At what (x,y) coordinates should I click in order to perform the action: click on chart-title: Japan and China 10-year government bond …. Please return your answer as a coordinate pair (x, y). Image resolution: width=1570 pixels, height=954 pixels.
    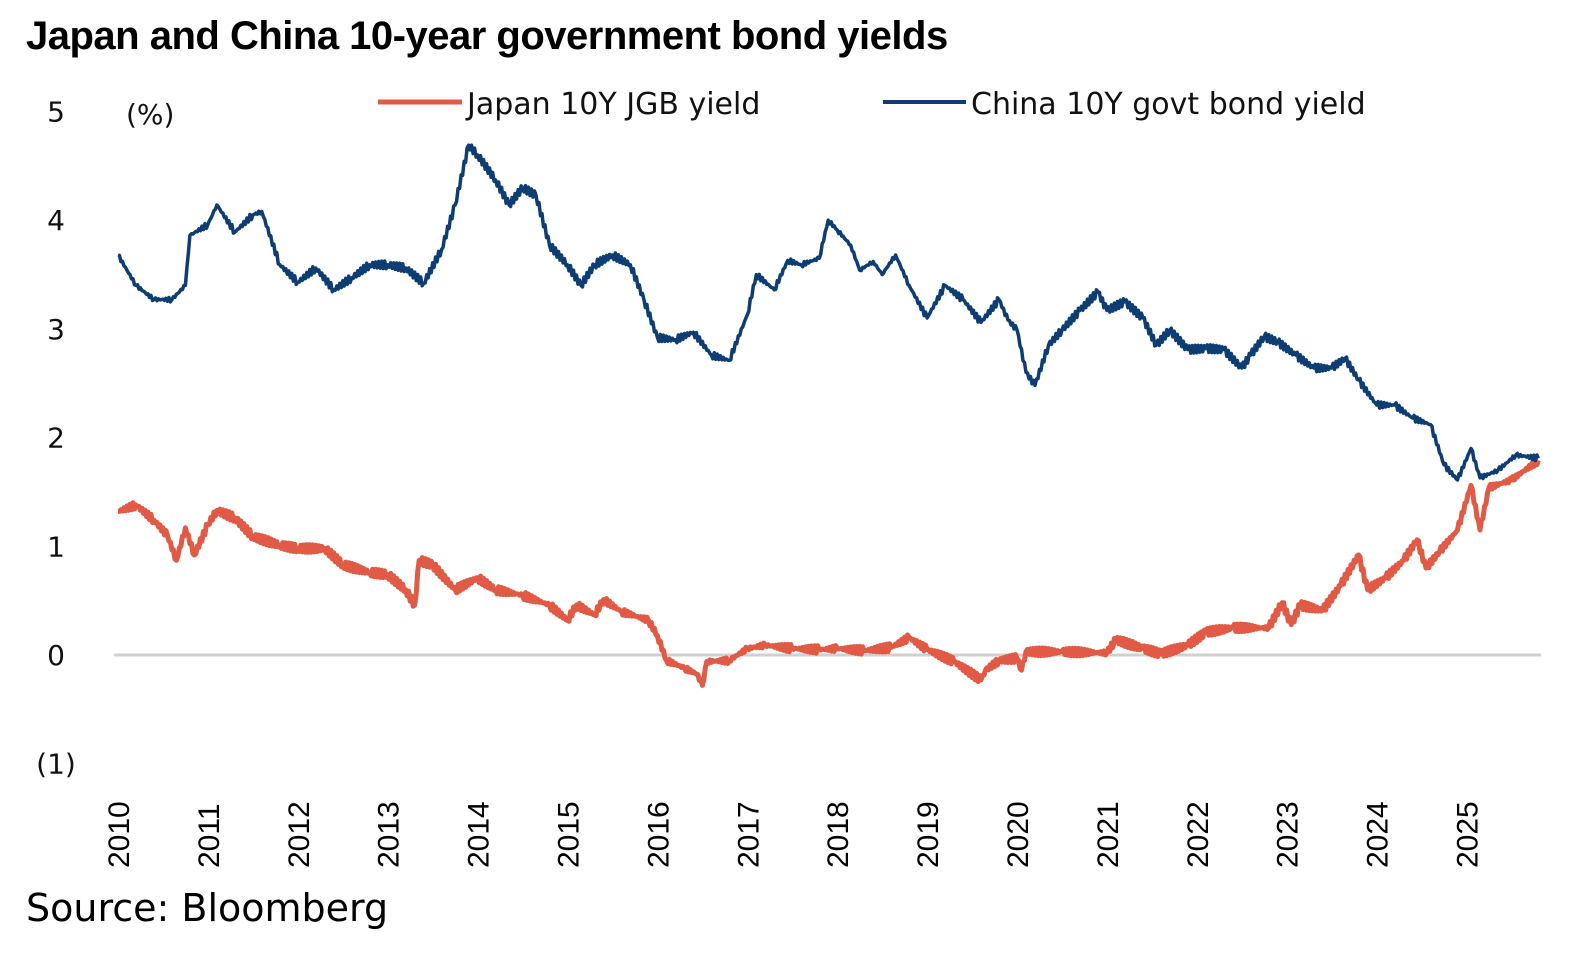
    Looking at the image, I should click on (487, 36).